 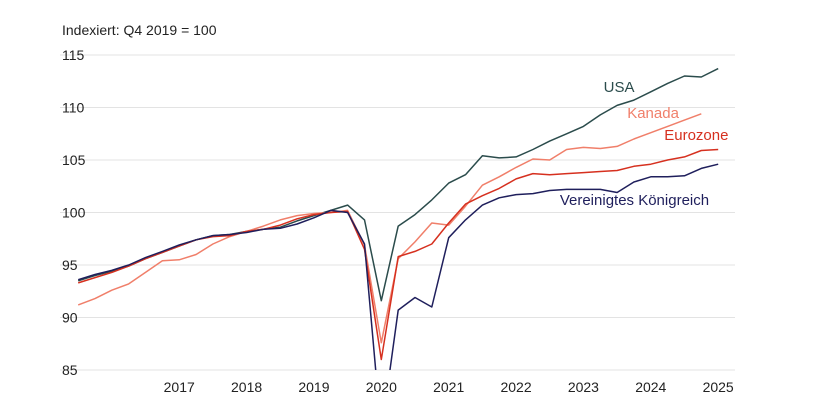 What do you see at coordinates (653, 113) in the screenshot?
I see `series-label-2: Kanada` at bounding box center [653, 113].